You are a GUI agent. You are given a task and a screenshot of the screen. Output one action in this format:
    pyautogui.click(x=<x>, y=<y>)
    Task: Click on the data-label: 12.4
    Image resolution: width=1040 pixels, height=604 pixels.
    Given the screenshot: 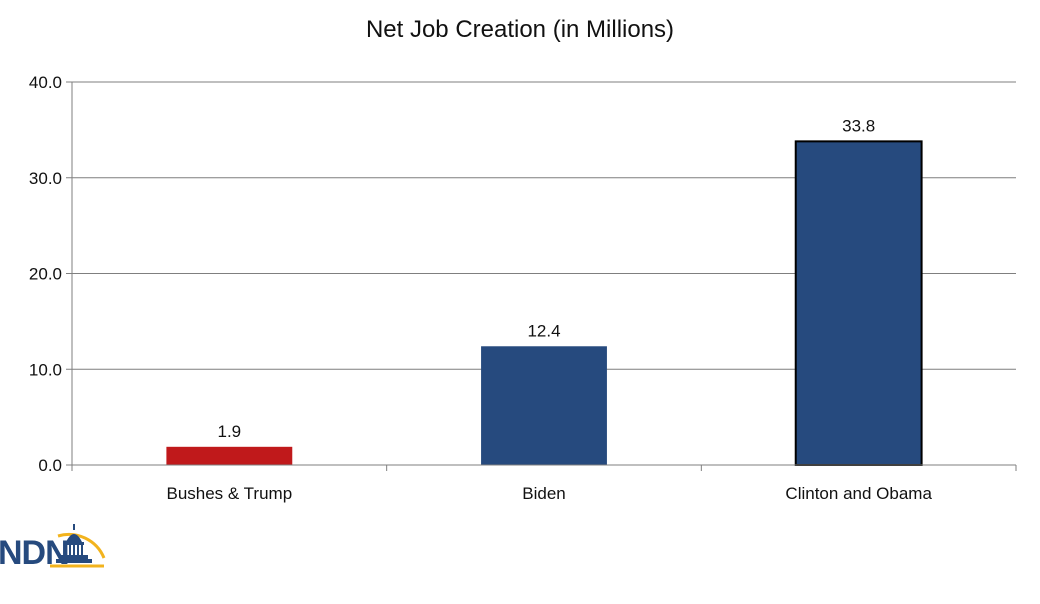 What is the action you would take?
    pyautogui.click(x=543, y=330)
    